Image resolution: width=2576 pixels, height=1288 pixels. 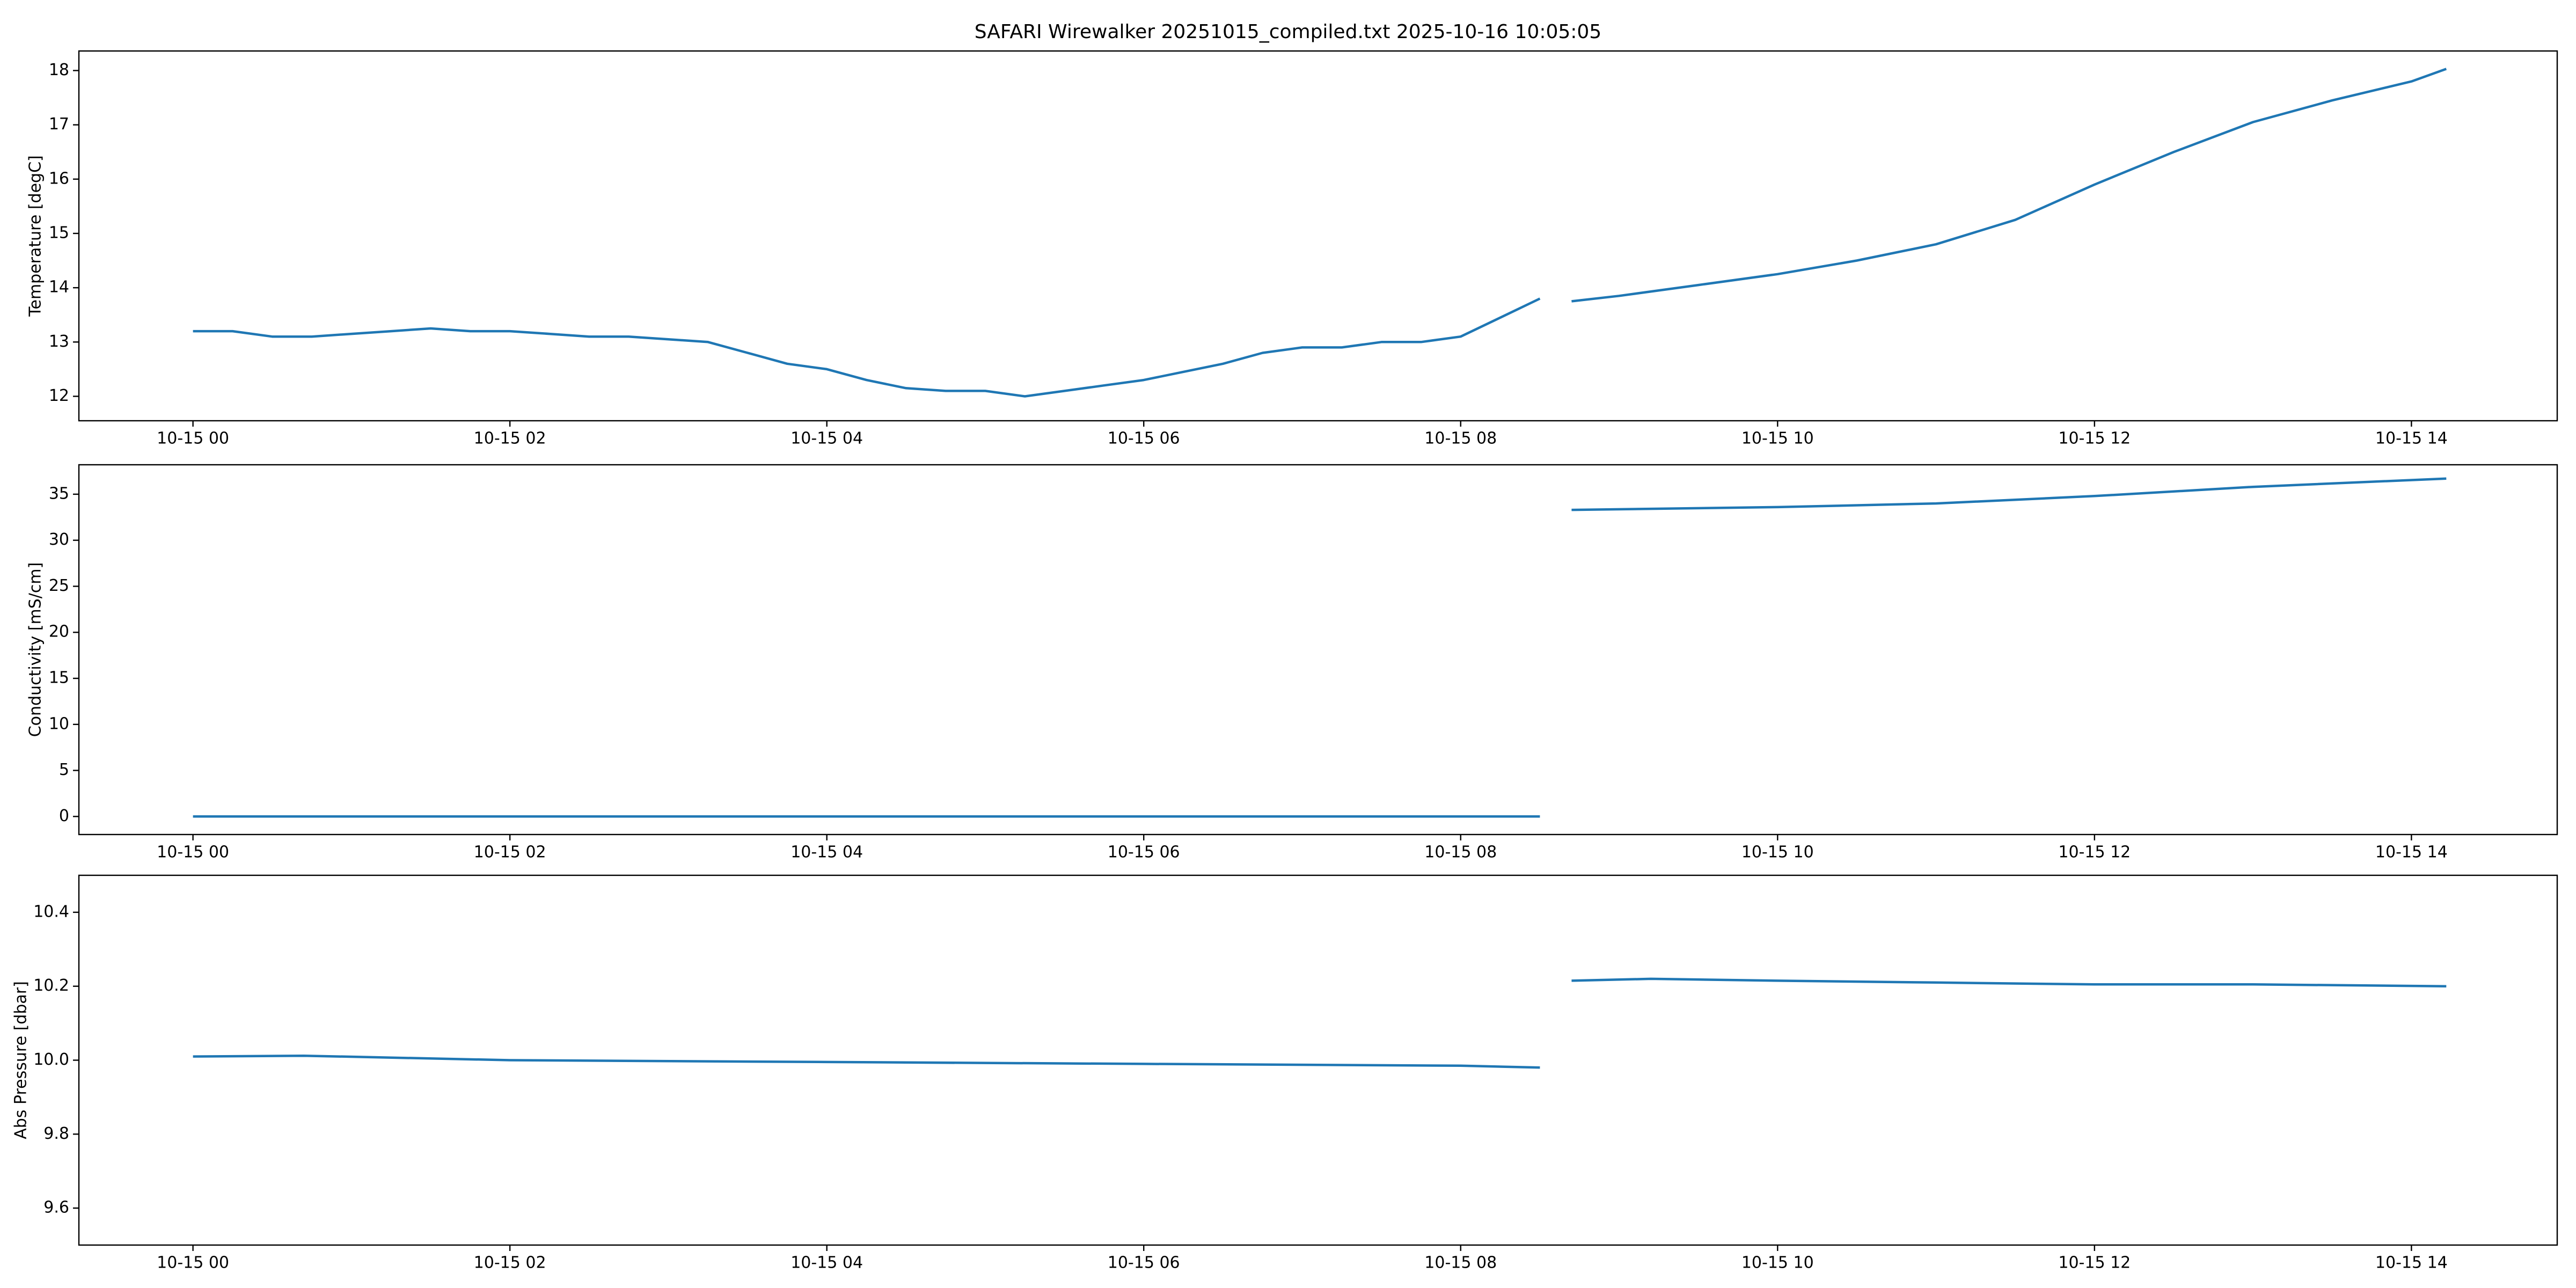 I want to click on y-tick-label: 9.8, so click(x=56, y=1133).